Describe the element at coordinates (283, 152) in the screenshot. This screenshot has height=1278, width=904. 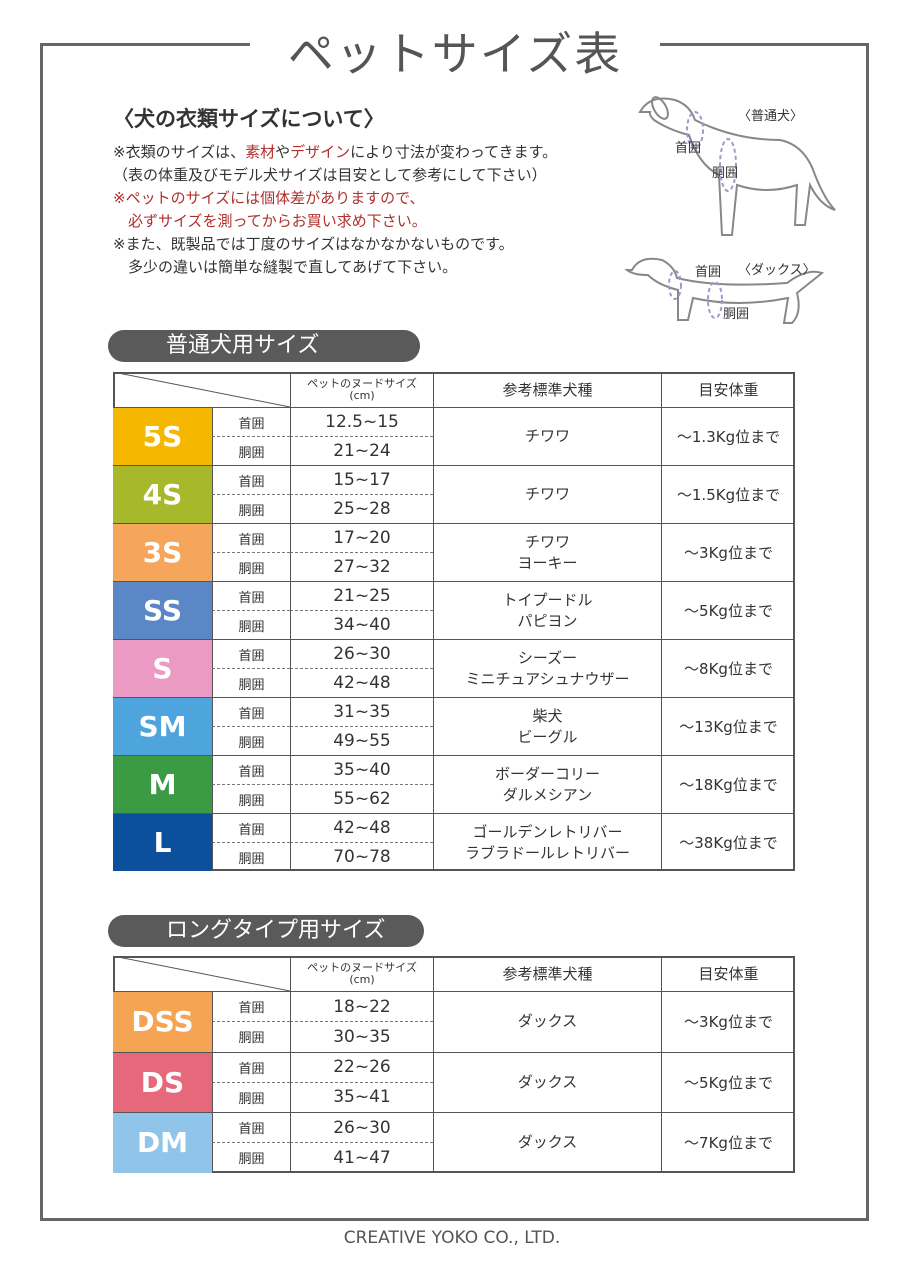
I see `text: や` at that location.